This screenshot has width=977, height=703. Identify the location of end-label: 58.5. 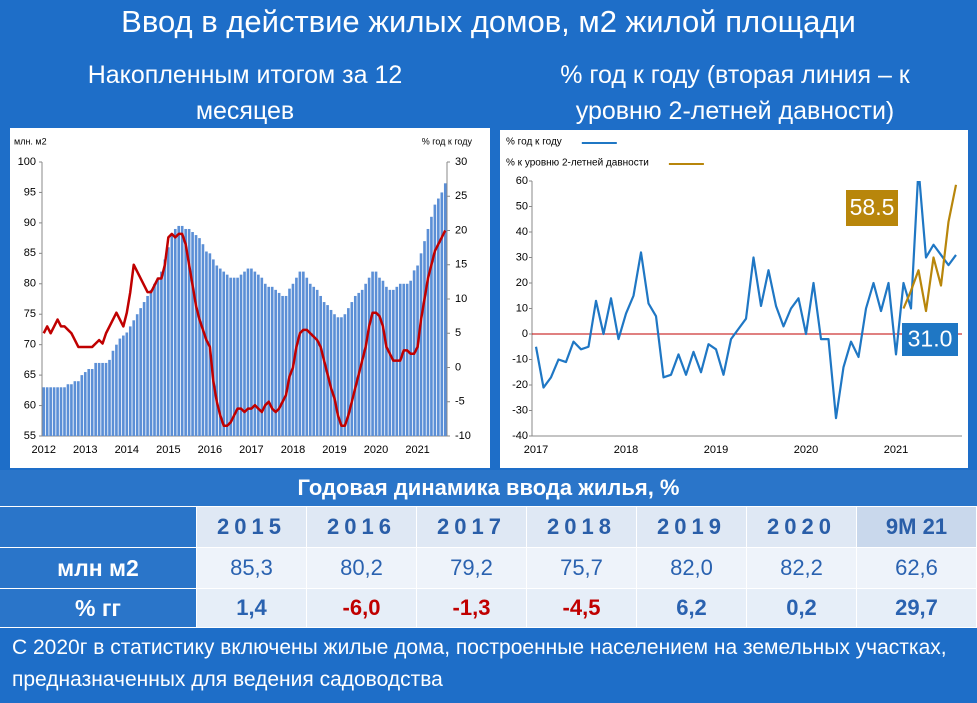
(872, 207).